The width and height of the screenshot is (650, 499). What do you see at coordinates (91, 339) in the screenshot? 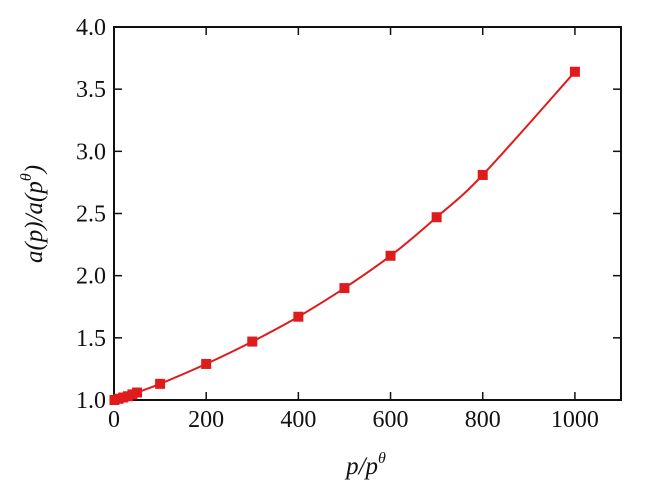
I see `y-tick-label: 1.5` at bounding box center [91, 339].